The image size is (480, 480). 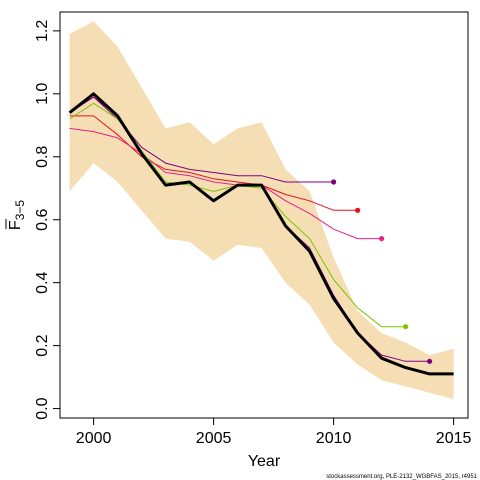 I want to click on y-axis: 0.0 0.2 0.4 0.6 0.8 1.0 1.2, so click(x=47, y=220).